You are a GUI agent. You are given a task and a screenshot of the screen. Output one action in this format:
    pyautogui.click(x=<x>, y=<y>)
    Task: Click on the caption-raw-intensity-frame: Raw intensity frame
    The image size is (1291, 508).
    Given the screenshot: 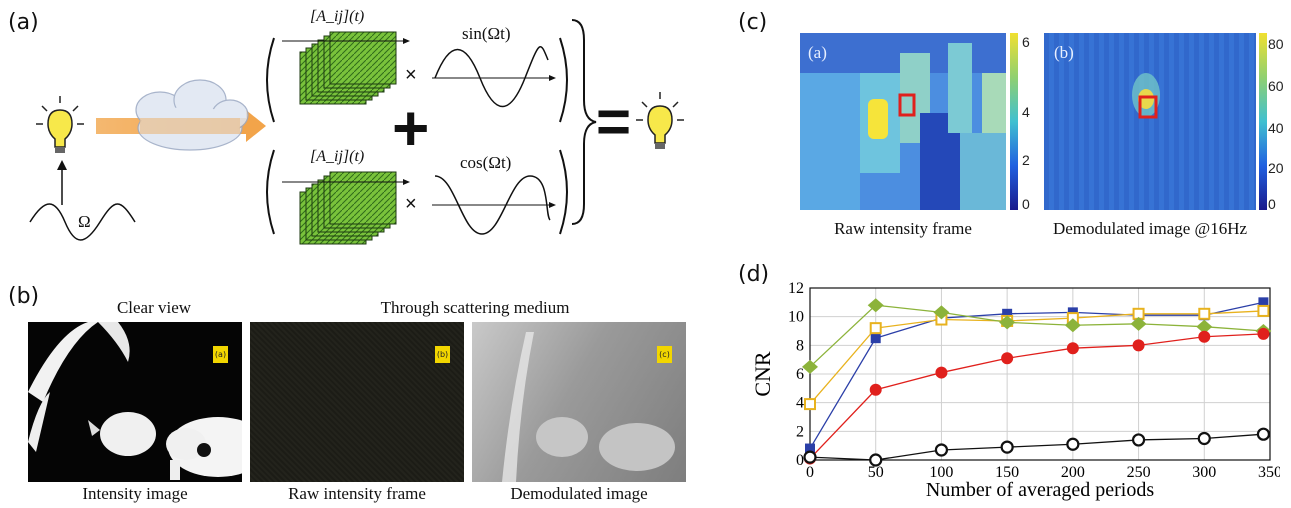 What is the action you would take?
    pyautogui.click(x=357, y=493)
    